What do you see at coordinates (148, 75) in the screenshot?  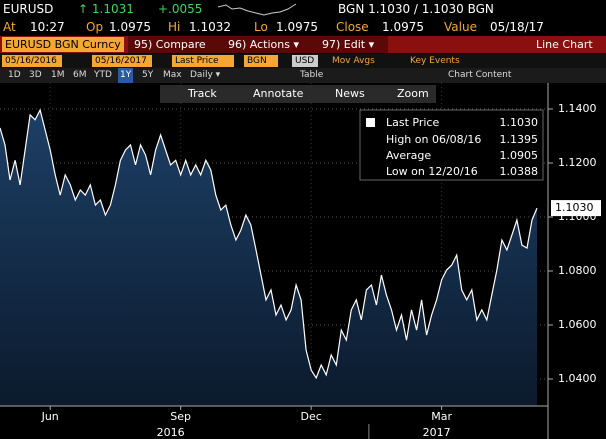 I see `period: 5Y` at bounding box center [148, 75].